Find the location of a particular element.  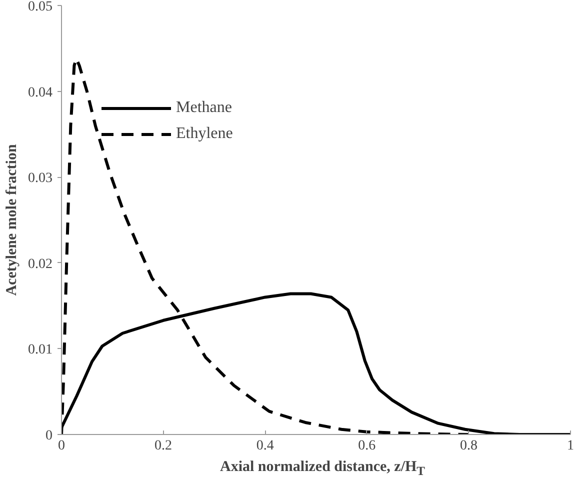

x-tick-label: 0.2 is located at coordinates (163, 446).